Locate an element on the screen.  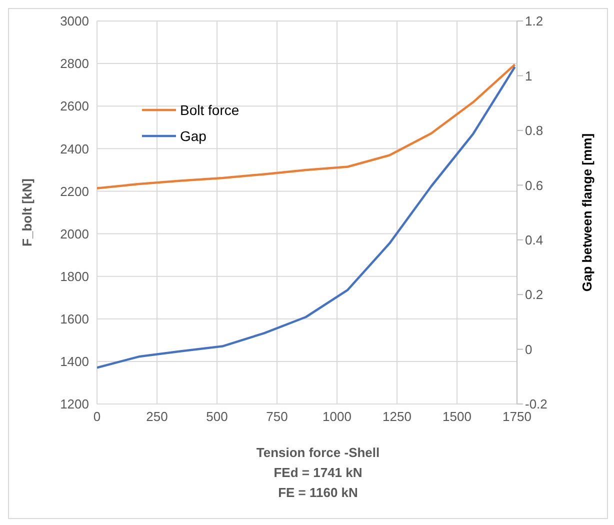
y2-tick-label: 0.4 is located at coordinates (534, 240).